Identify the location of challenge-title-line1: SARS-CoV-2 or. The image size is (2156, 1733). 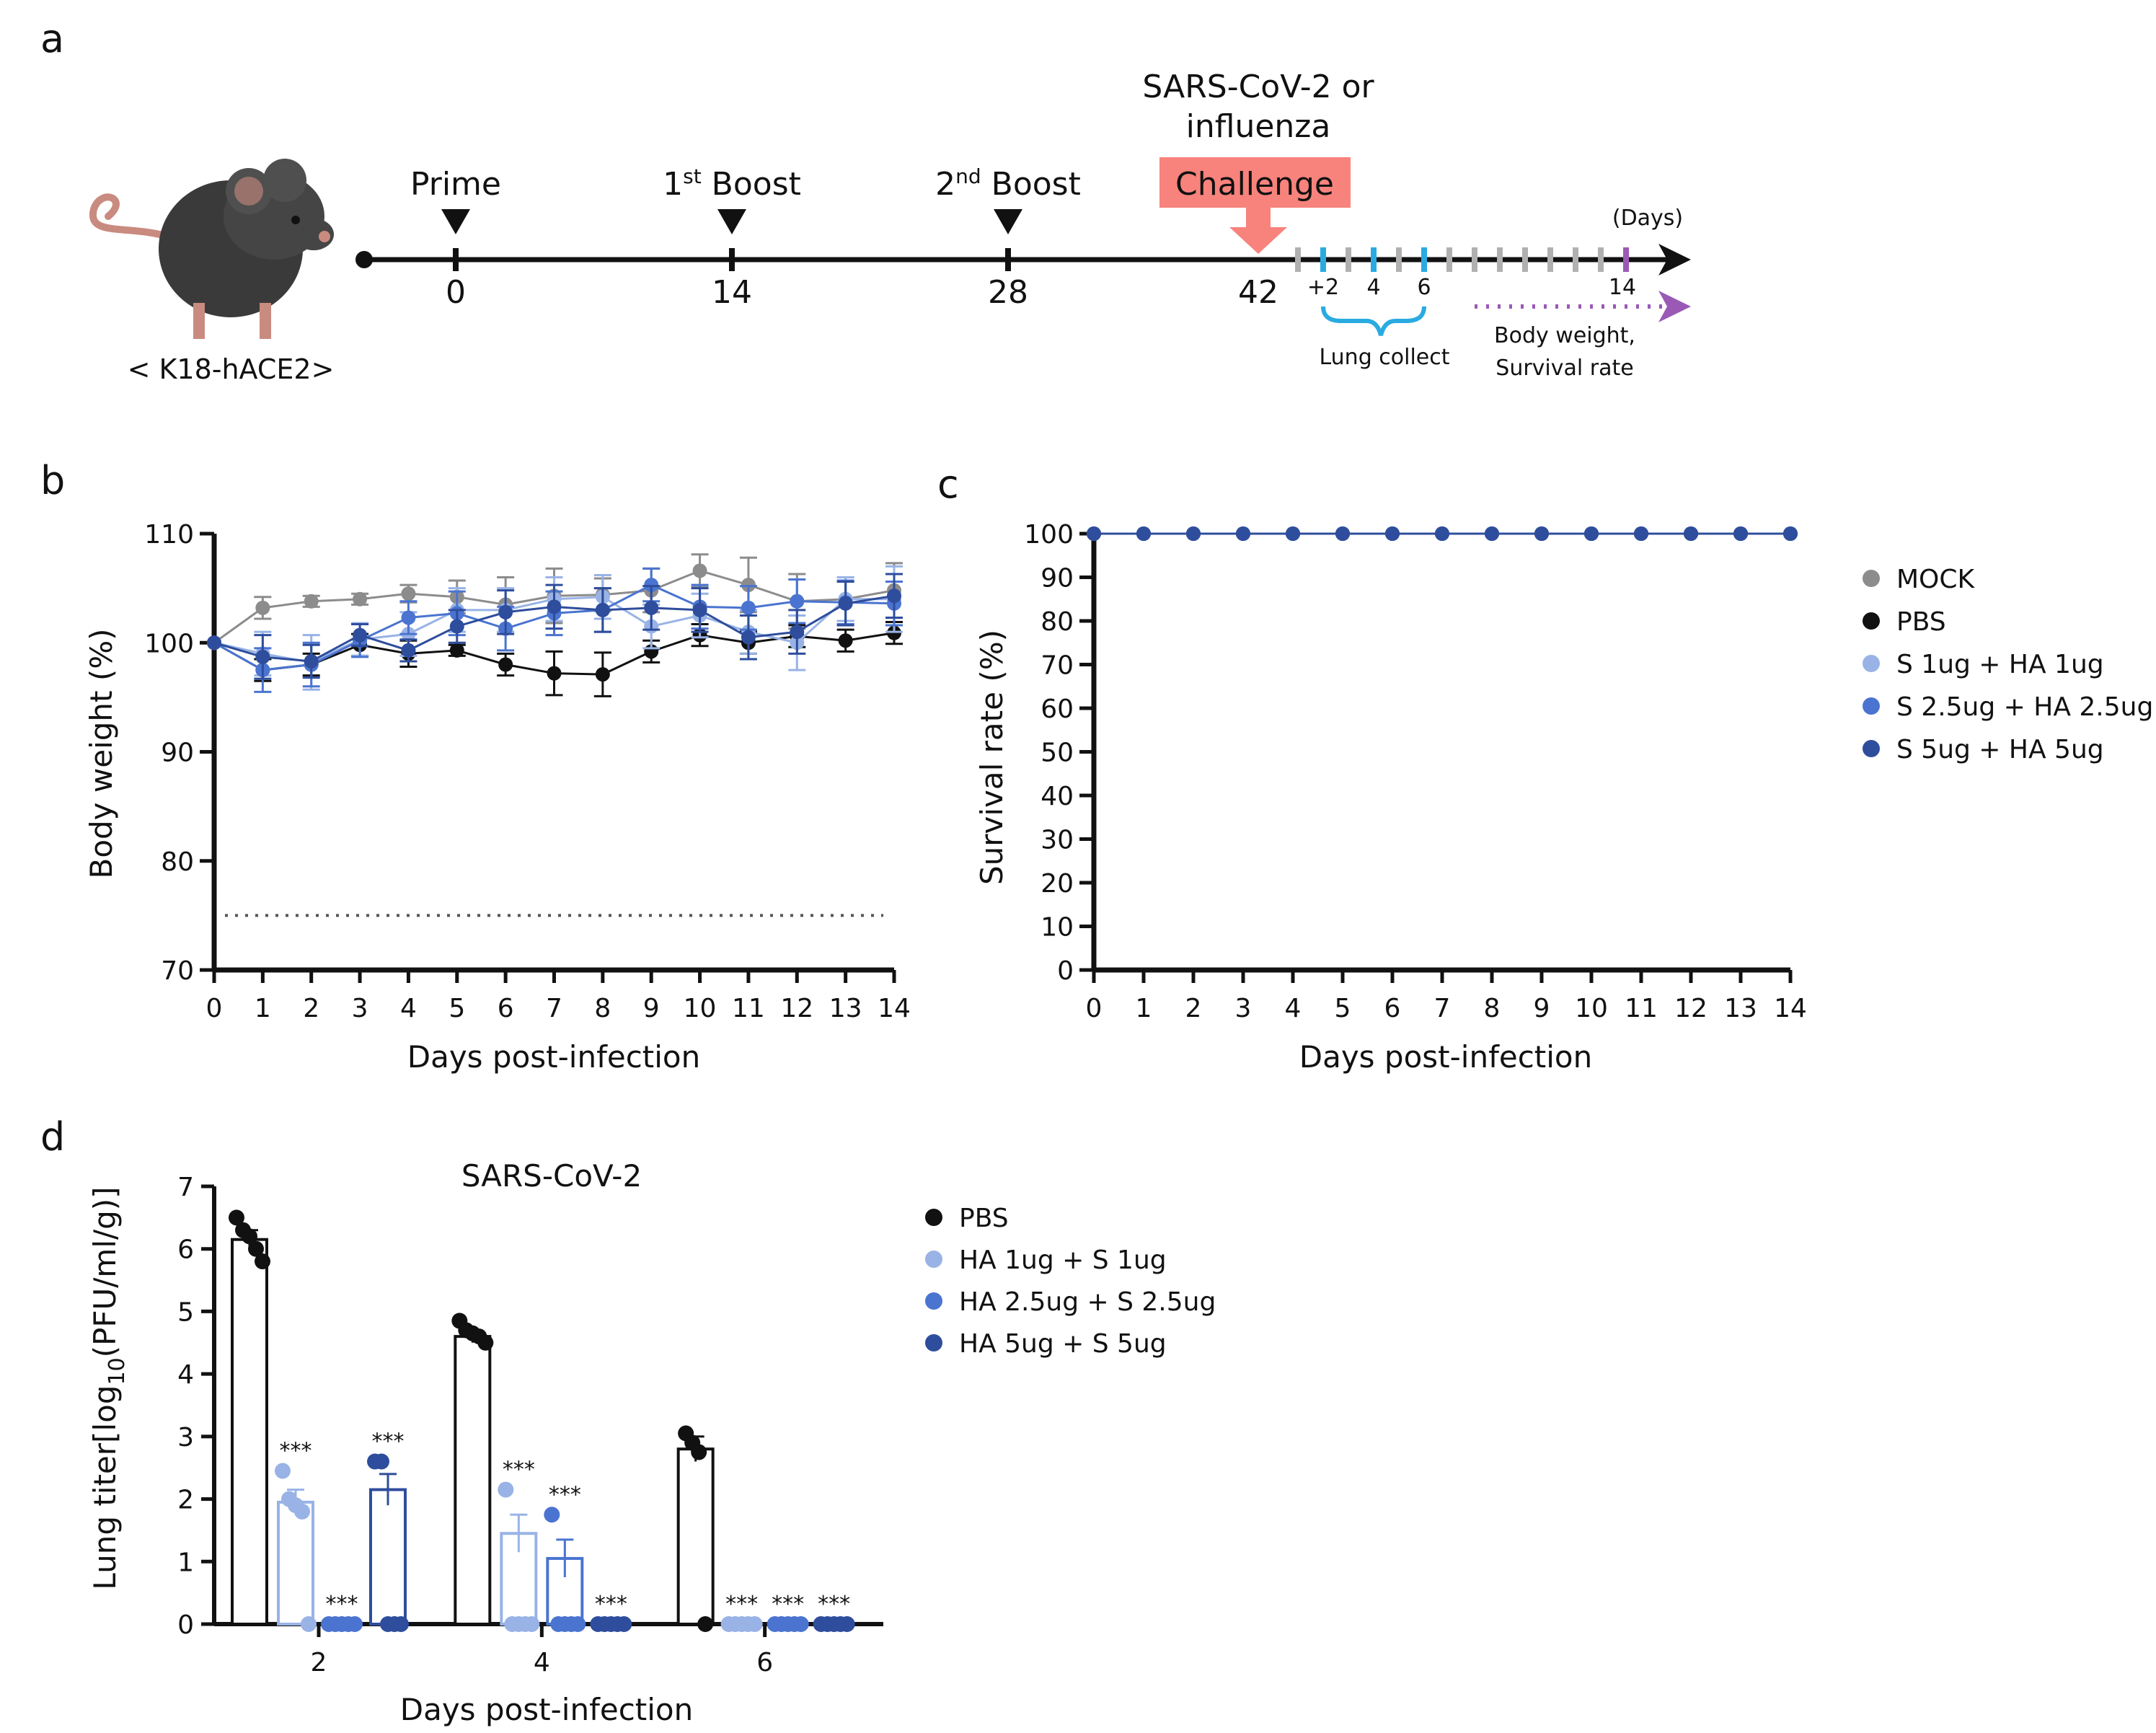
(1258, 87).